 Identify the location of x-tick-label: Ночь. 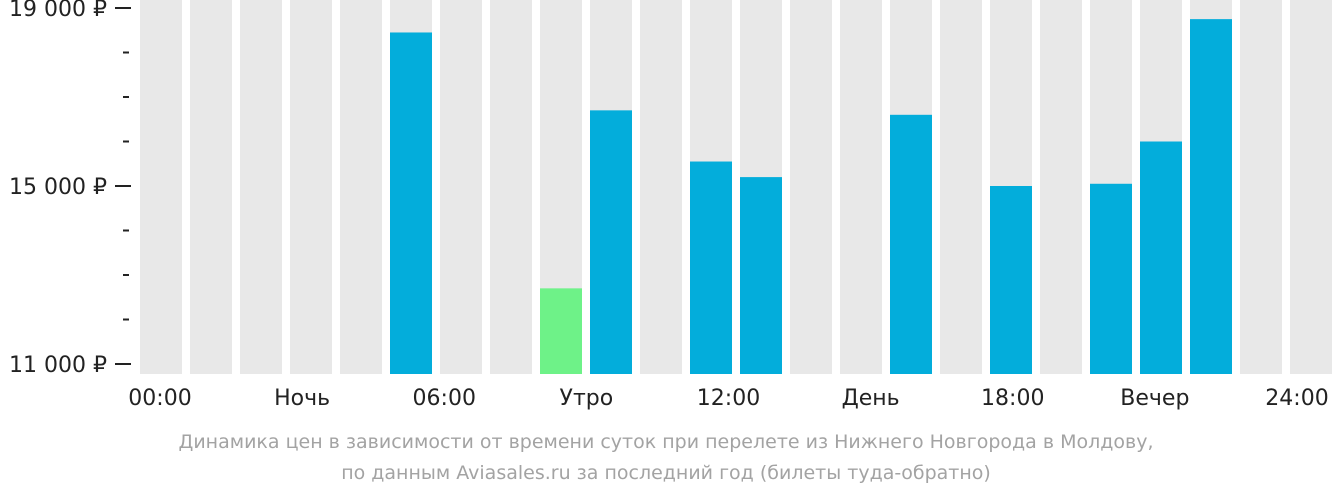
(302, 398).